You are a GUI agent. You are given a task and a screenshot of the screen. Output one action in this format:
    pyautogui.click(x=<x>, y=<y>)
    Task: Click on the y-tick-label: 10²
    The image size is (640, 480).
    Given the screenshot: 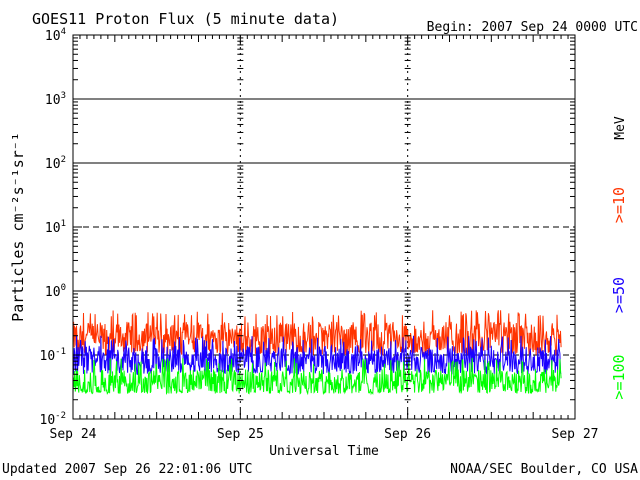 What is the action you would take?
    pyautogui.click(x=55, y=163)
    